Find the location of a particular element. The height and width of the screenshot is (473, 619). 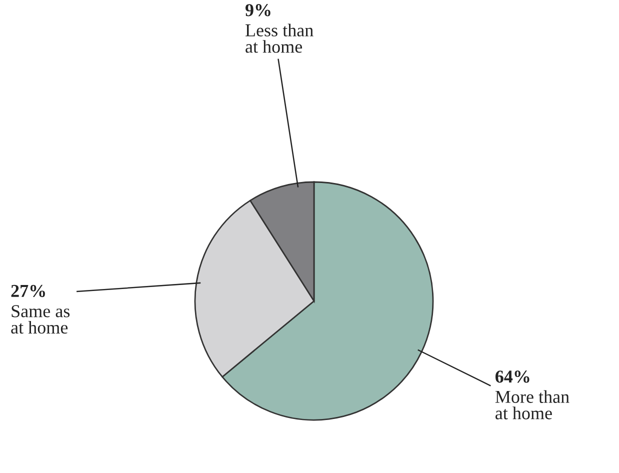

data-label: 27% is located at coordinates (28, 291).